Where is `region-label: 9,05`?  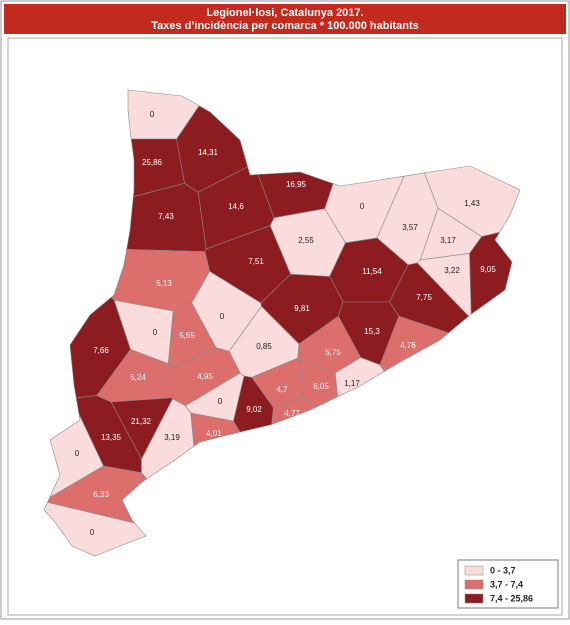
region-label: 9,05 is located at coordinates (488, 269).